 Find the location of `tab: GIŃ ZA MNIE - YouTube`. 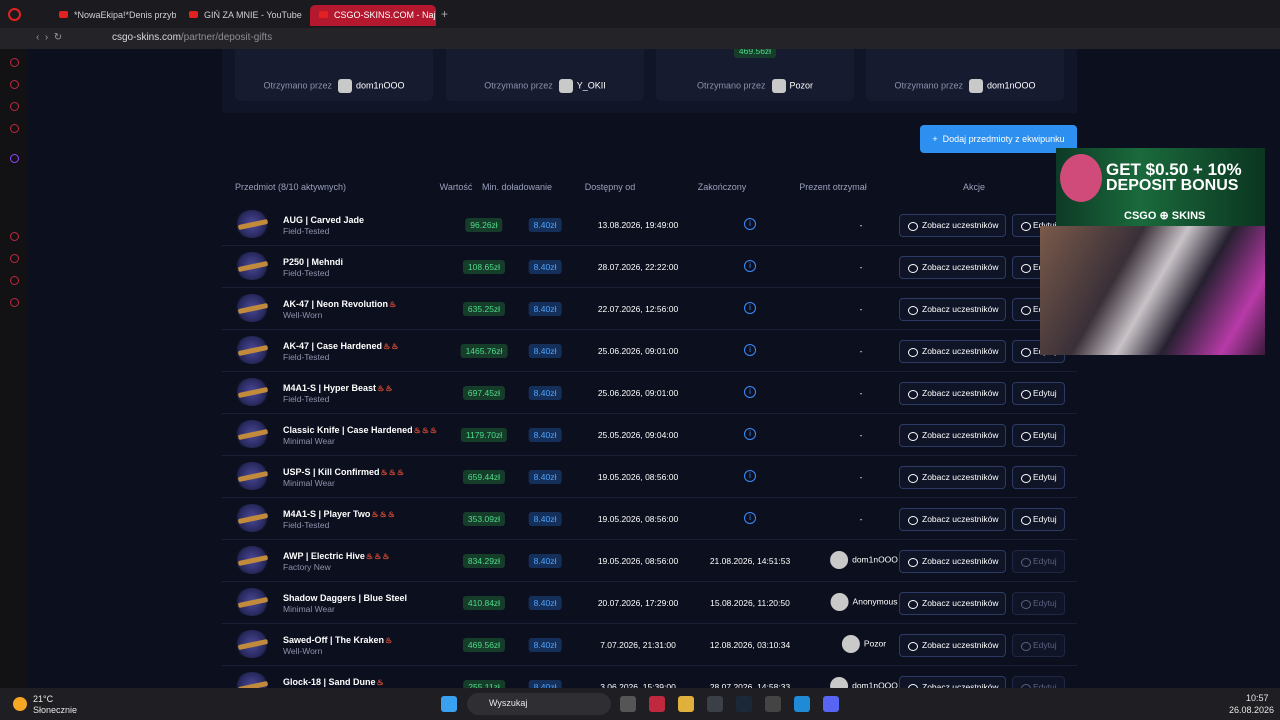

tab: GIŃ ZA MNIE - YouTube is located at coordinates (243, 15).